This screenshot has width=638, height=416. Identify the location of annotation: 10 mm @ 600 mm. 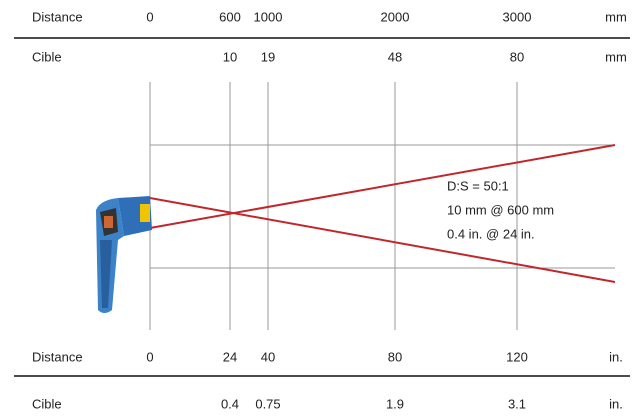
(500, 209).